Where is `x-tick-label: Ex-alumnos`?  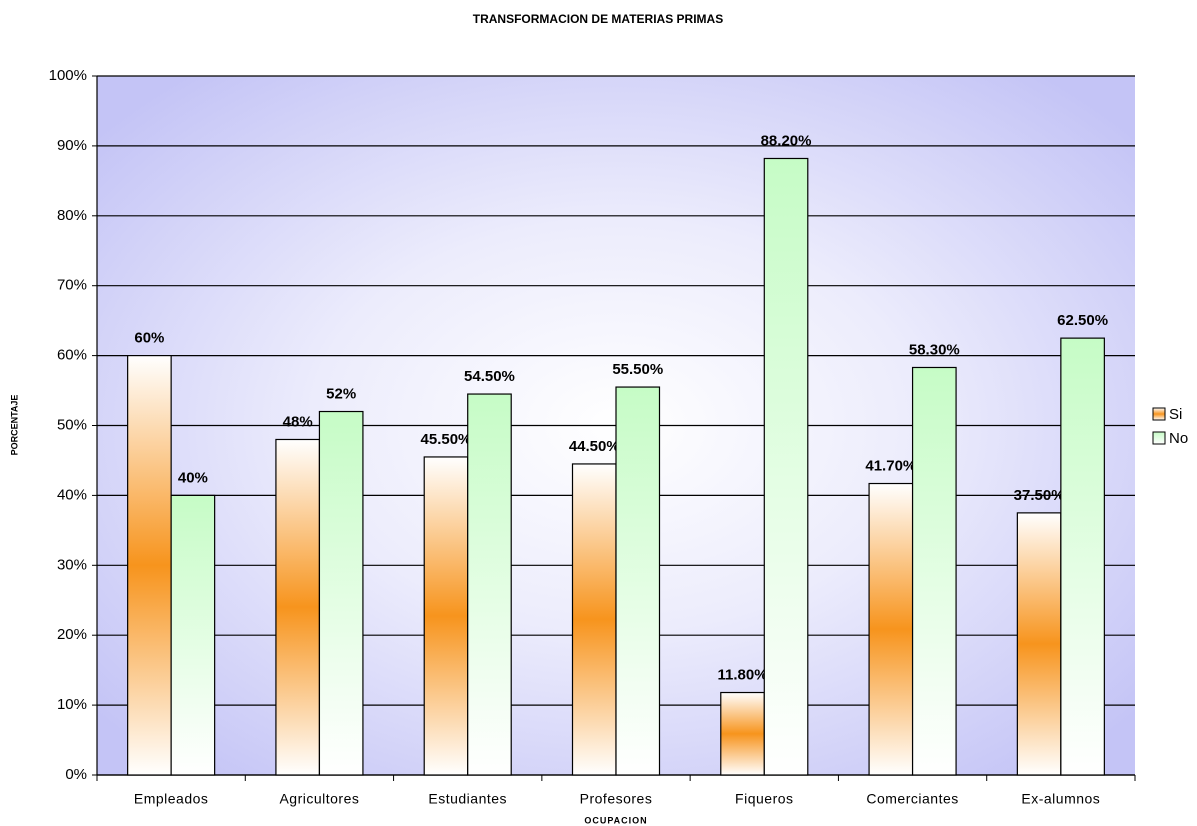 x-tick-label: Ex-alumnos is located at coordinates (1060, 799).